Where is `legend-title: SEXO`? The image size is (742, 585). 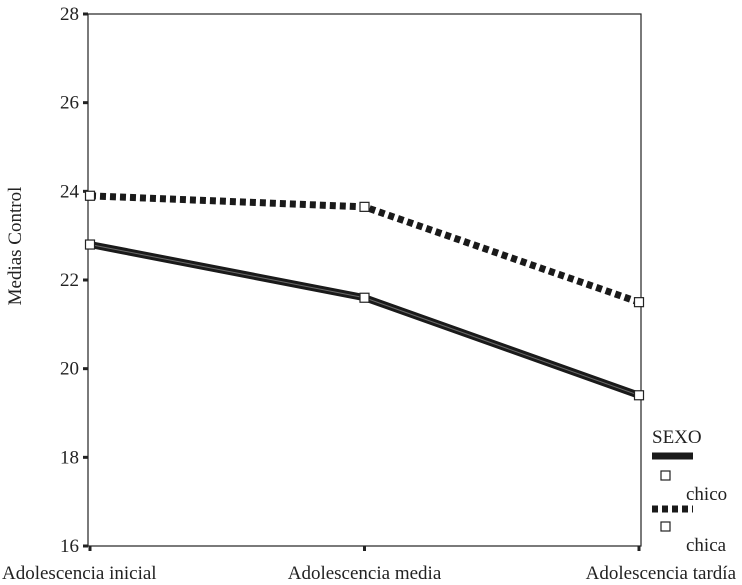 legend-title: SEXO is located at coordinates (677, 437).